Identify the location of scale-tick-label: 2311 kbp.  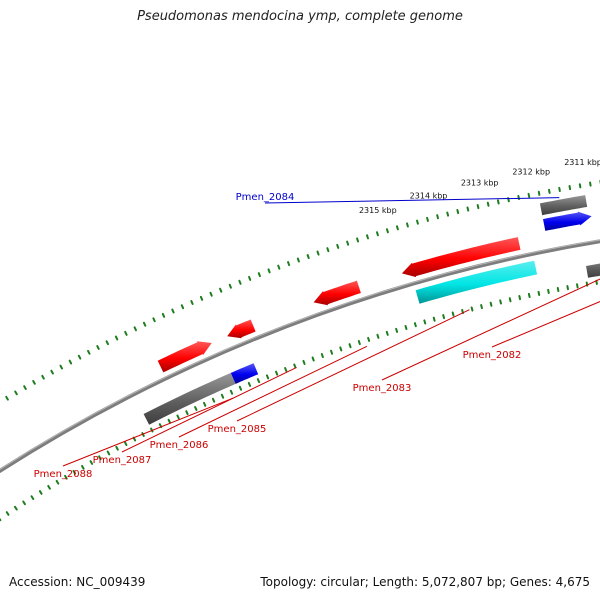
(582, 162).